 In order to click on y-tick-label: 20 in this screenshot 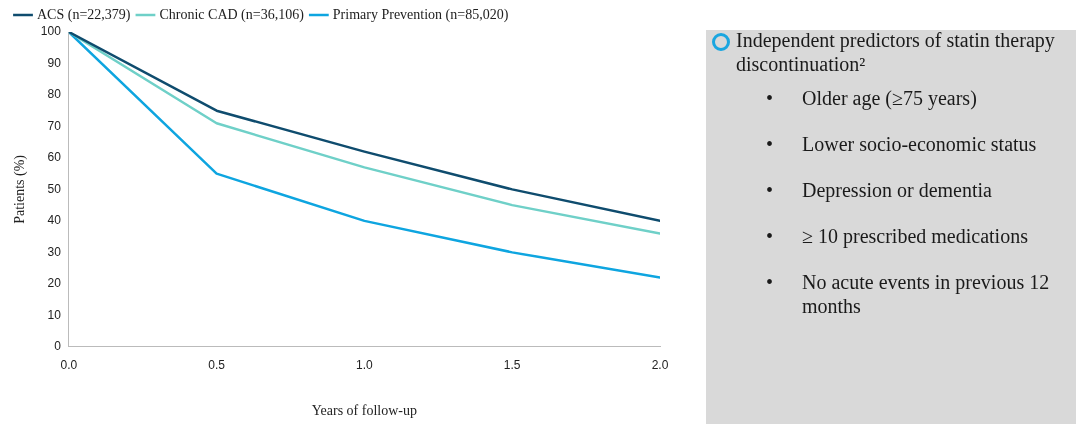, I will do `click(54, 283)`.